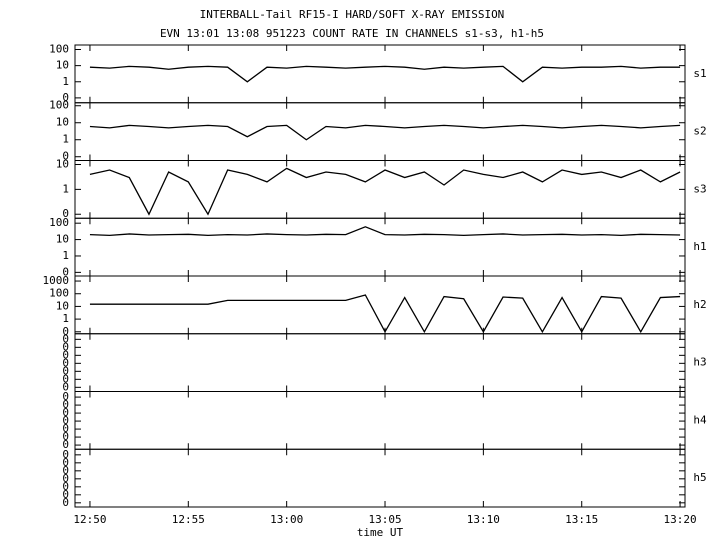  What do you see at coordinates (699, 362) in the screenshot?
I see `panel-label: h3` at bounding box center [699, 362].